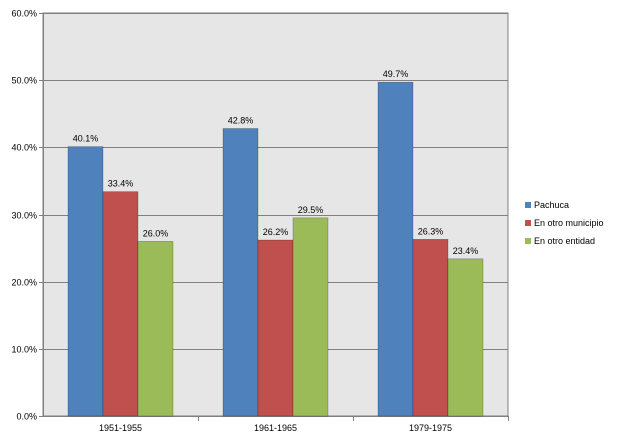 The image size is (620, 439). What do you see at coordinates (311, 210) in the screenshot?
I see `data-label: 29.5%` at bounding box center [311, 210].